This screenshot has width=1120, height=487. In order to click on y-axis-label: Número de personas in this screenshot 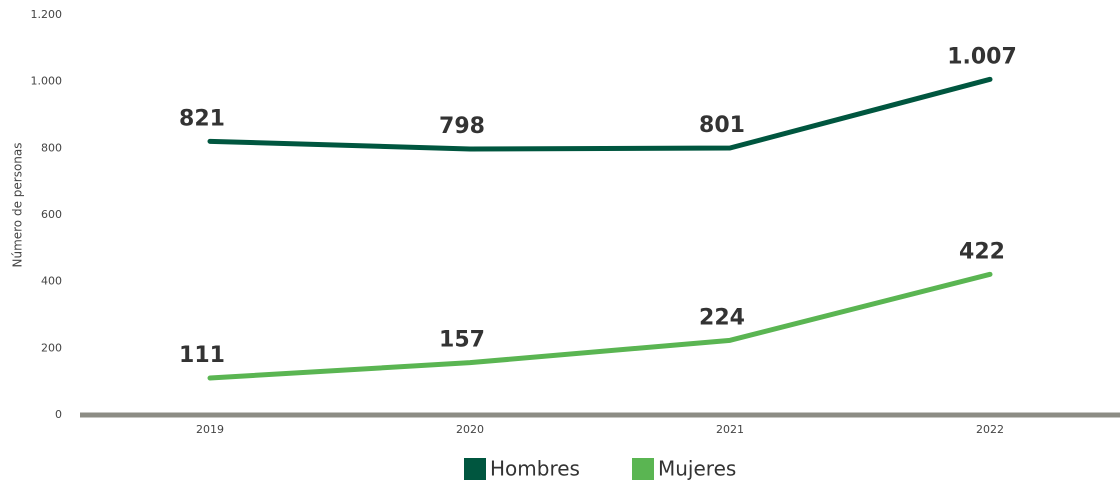, I will do `click(18, 204)`.